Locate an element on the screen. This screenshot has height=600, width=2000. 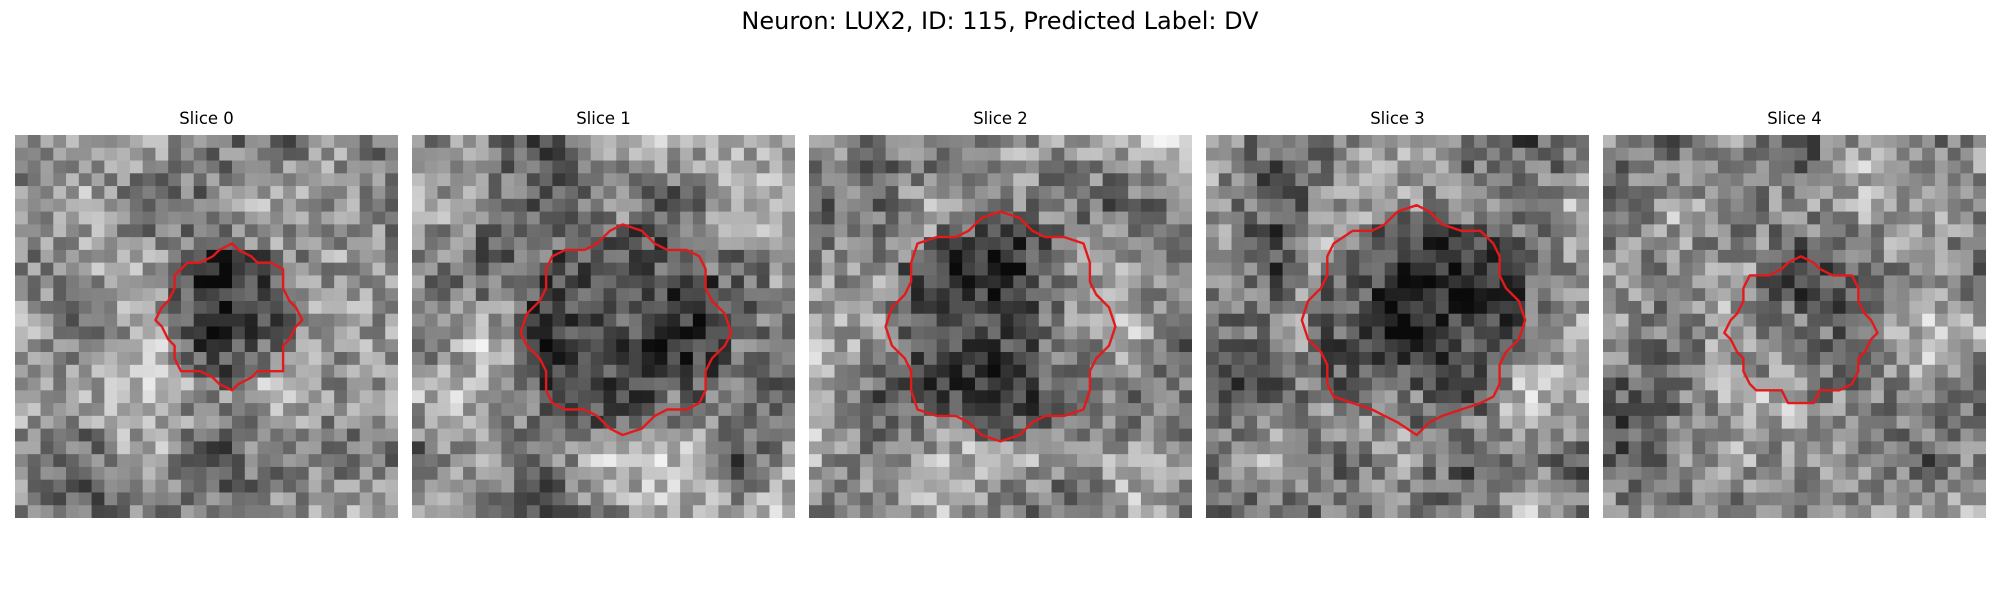
panel-title-4: Slice 4 is located at coordinates (1794, 118).